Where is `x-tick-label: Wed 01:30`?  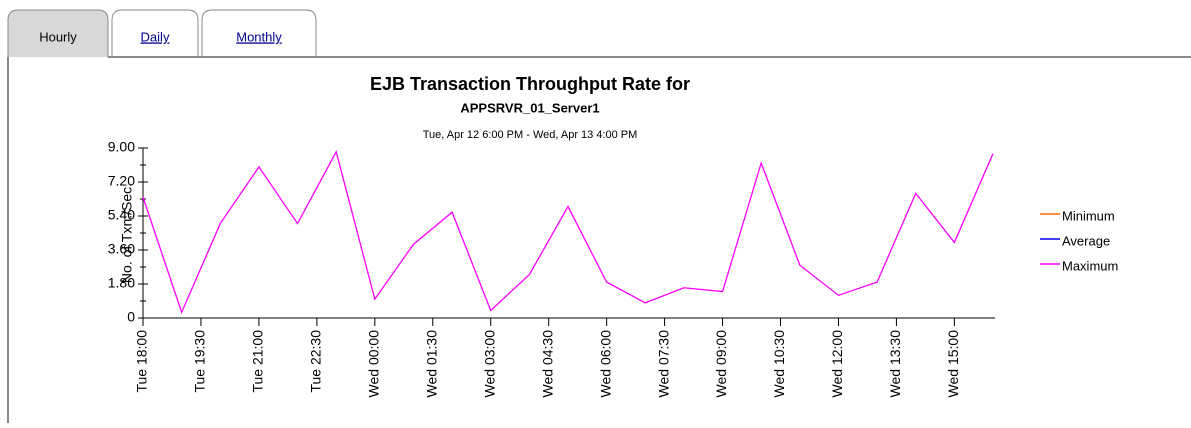
x-tick-label: Wed 01:30 is located at coordinates (431, 364).